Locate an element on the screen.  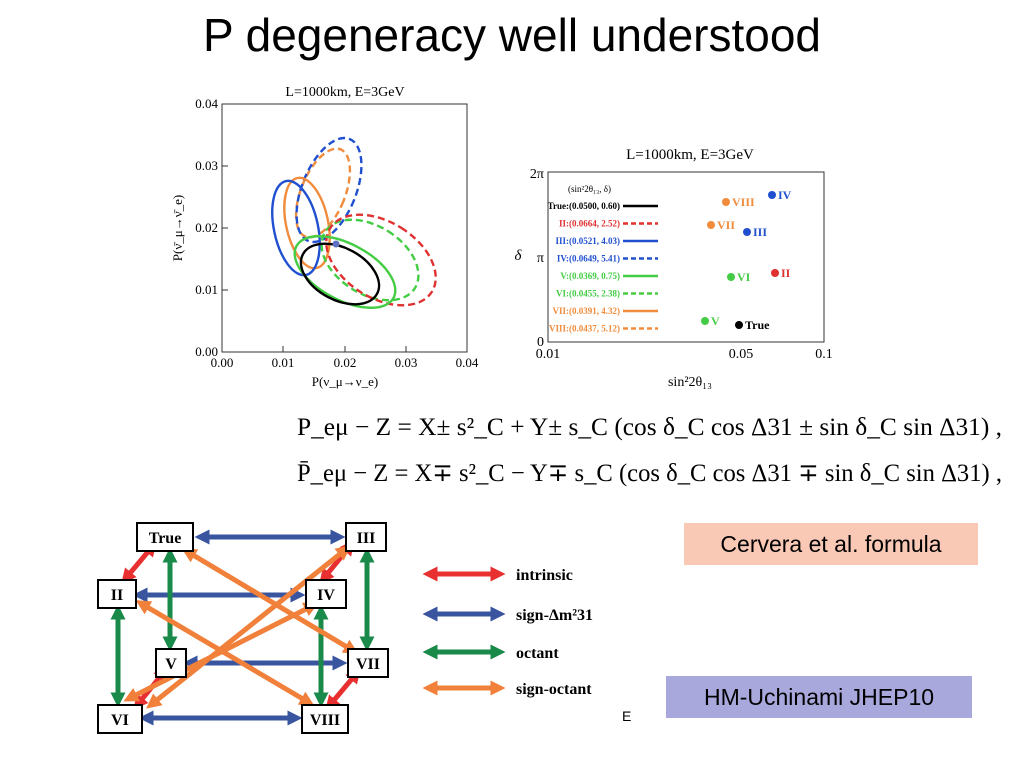
legend-entry: III:(0.0521, 4.03) is located at coordinates (588, 241).